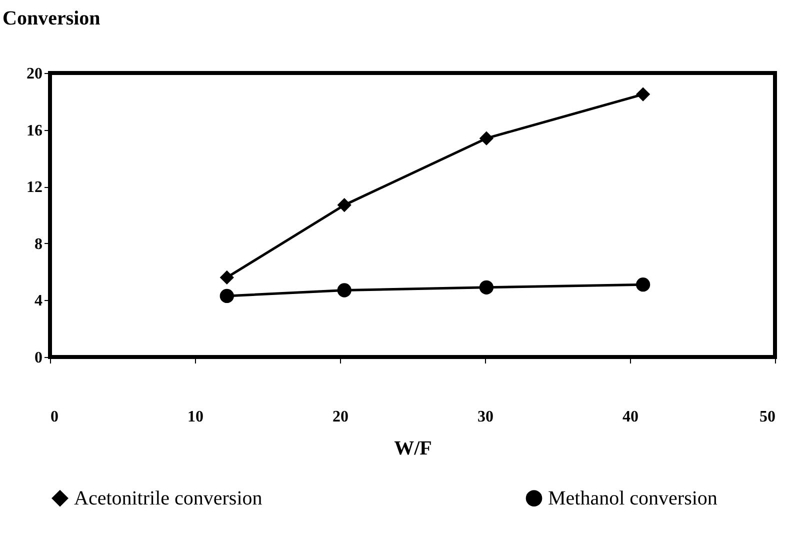 The image size is (797, 551). Describe the element at coordinates (34, 187) in the screenshot. I see `y-tick-label: 12` at that location.